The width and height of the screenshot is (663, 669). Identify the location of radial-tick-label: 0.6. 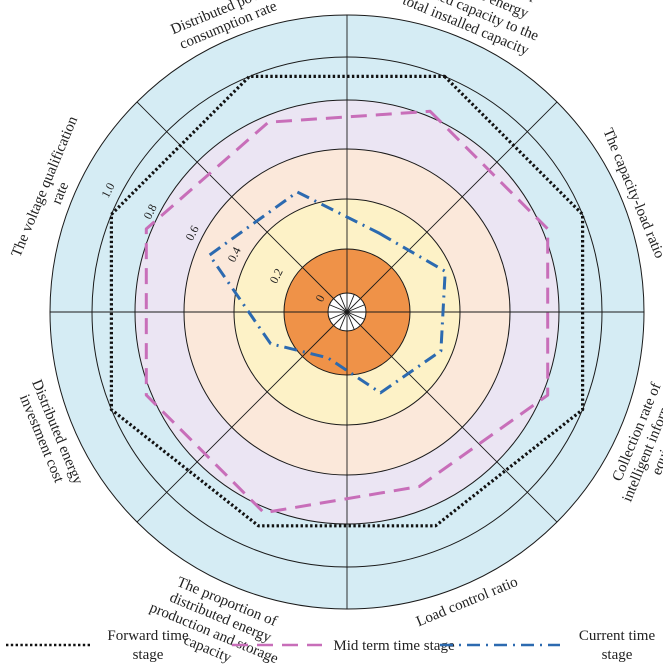
(191, 233).